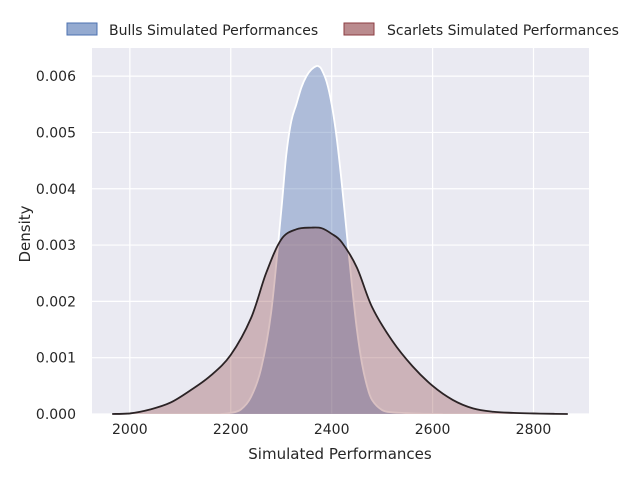 The image size is (640, 480). I want to click on y-ticks: 0.000 0.001 0.002 0.003 0.004 0.005 0.006, so click(56, 246).